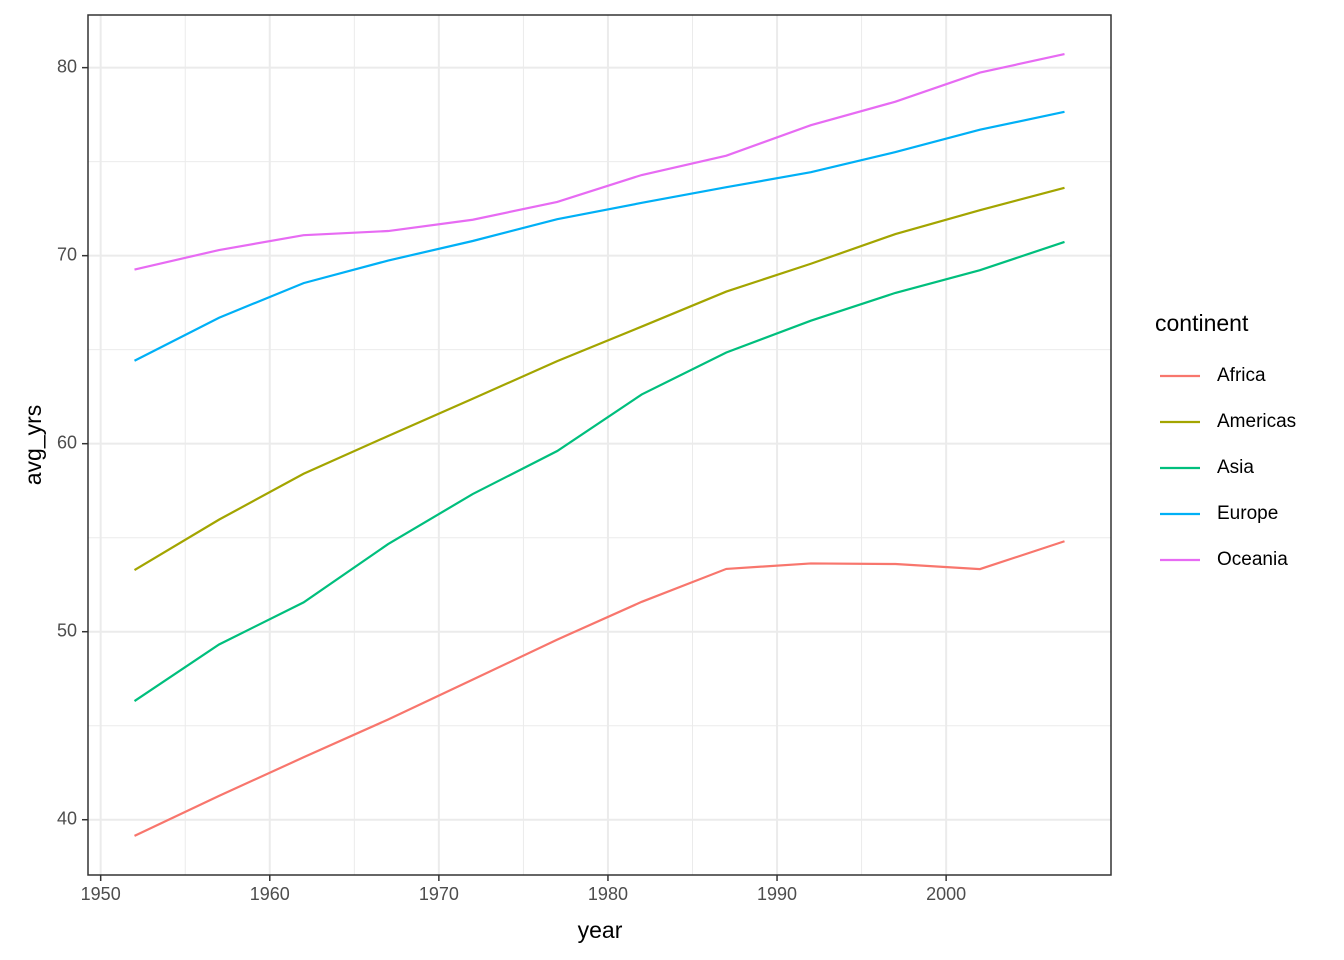  I want to click on x-tick-label: 1980, so click(608, 894).